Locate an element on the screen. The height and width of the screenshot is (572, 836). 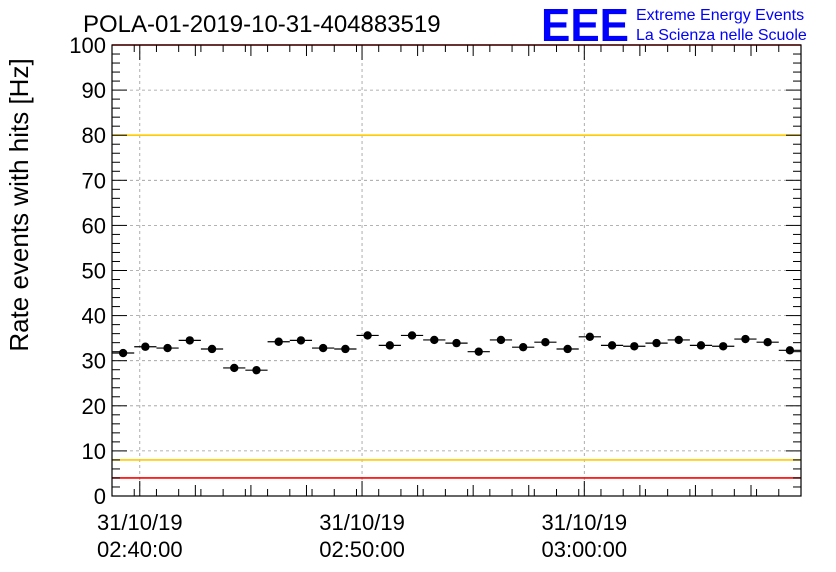
logo-mark: EEE is located at coordinates (585, 25).